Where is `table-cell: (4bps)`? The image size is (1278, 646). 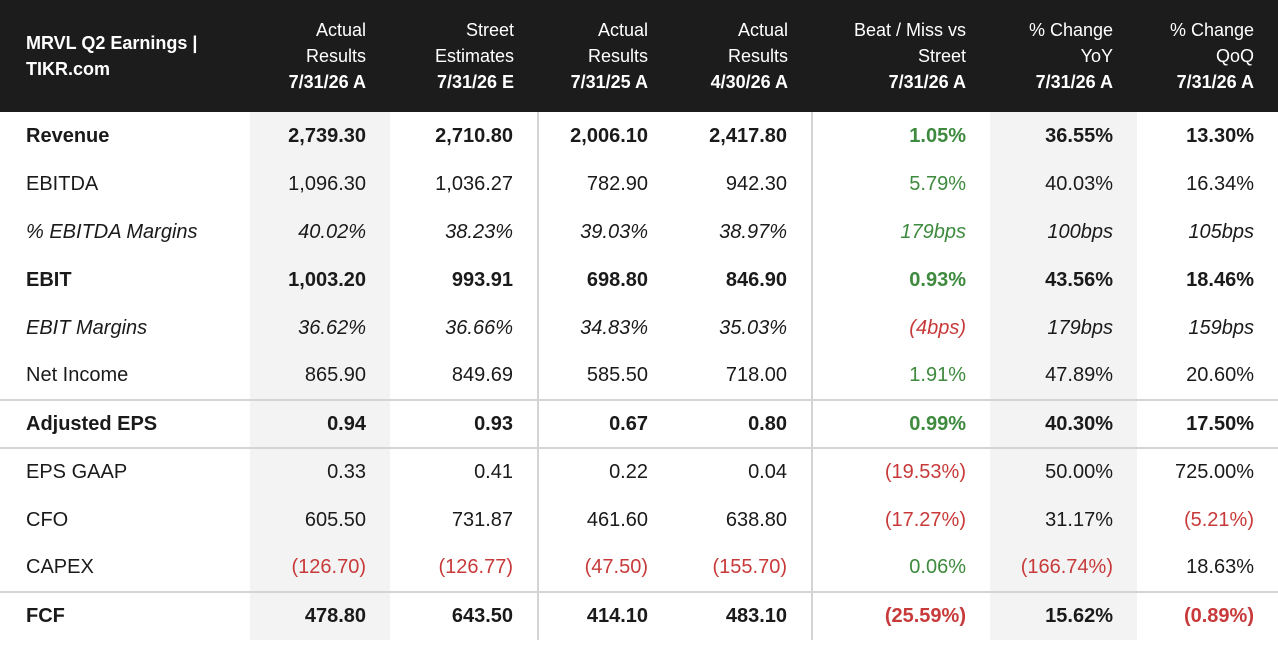 table-cell: (4bps) is located at coordinates (900, 328).